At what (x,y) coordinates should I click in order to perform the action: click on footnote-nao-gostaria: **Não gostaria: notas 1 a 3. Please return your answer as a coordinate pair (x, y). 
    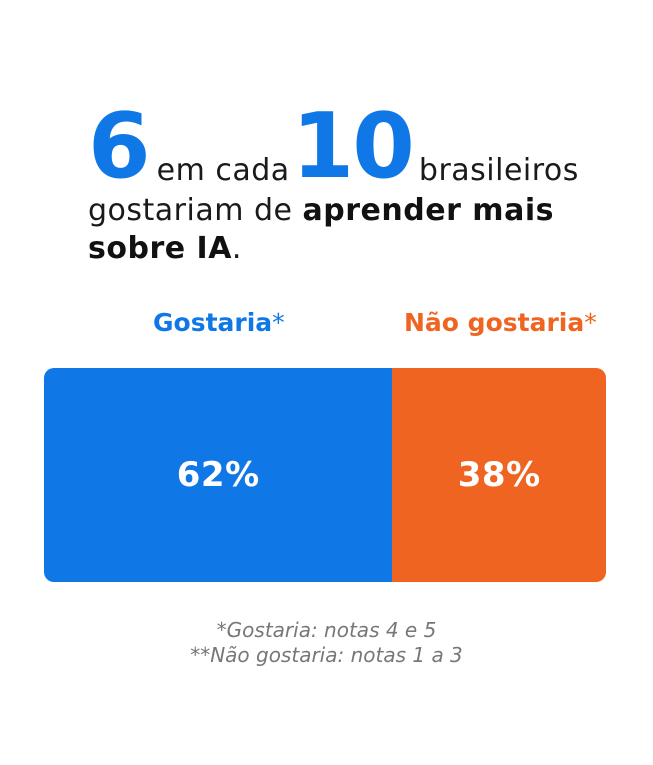
    Looking at the image, I should click on (326, 655).